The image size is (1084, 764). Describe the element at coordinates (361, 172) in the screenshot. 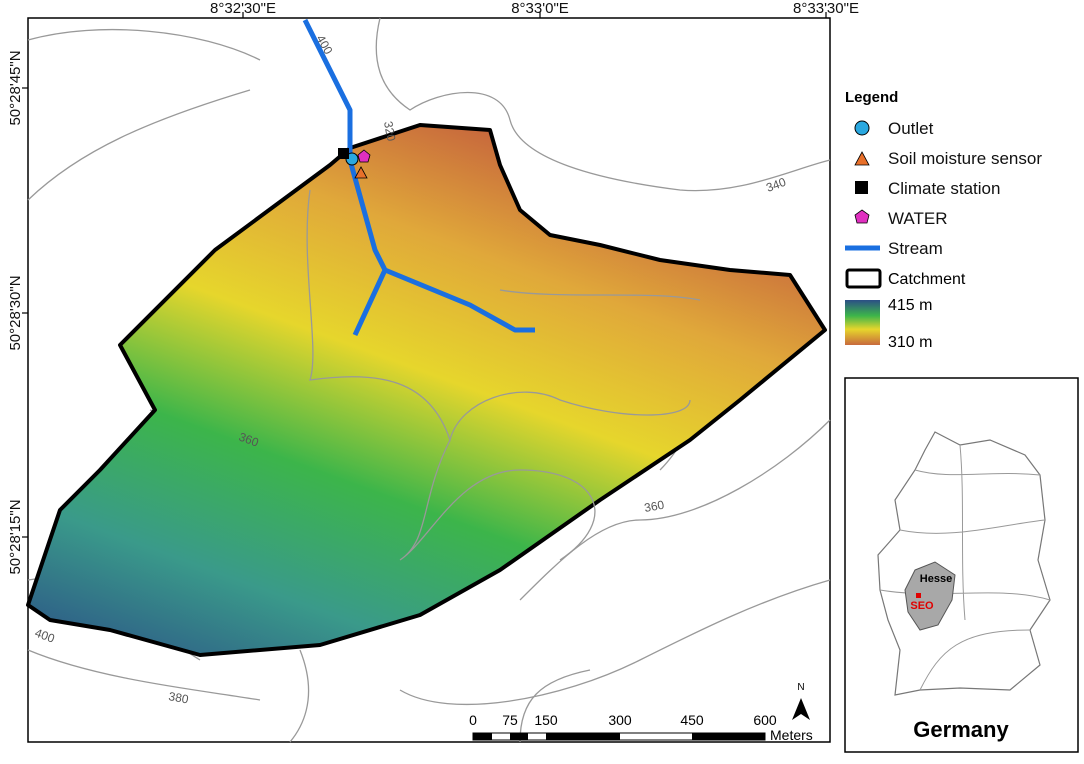

I see `sensor-marker` at that location.